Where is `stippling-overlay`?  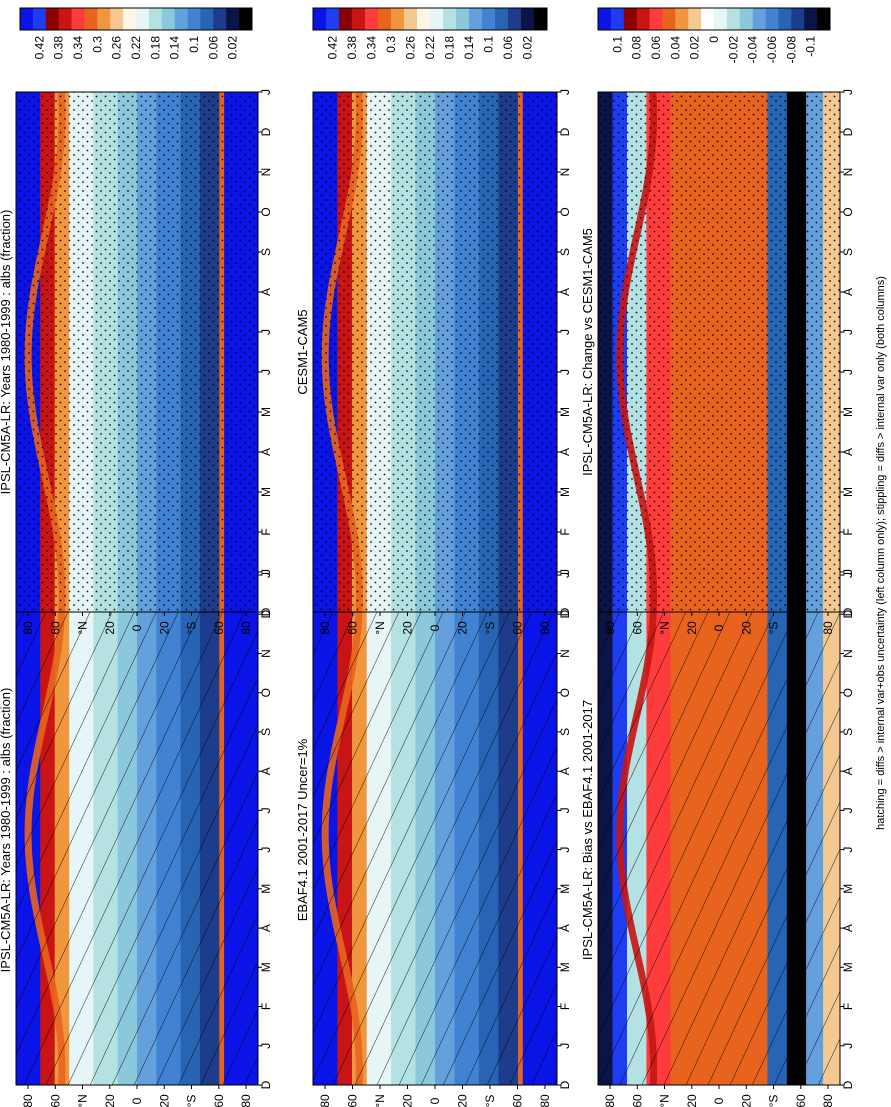 stippling-overlay is located at coordinates (137, 352).